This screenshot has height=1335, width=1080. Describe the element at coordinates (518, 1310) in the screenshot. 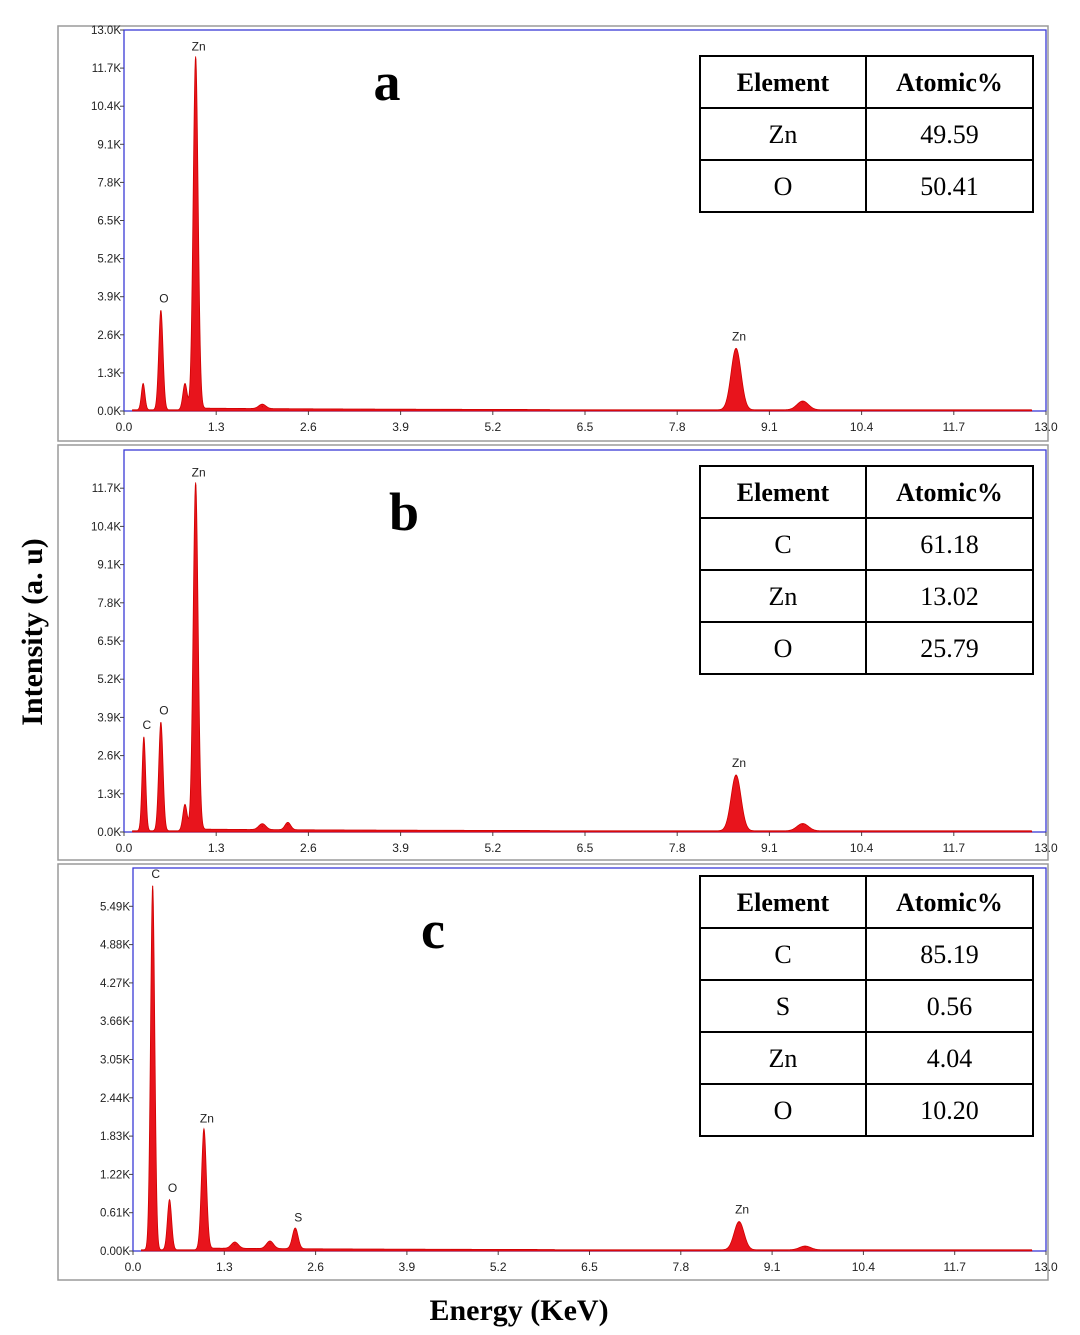

I see `x-axis-label: Energy (KeV)` at that location.